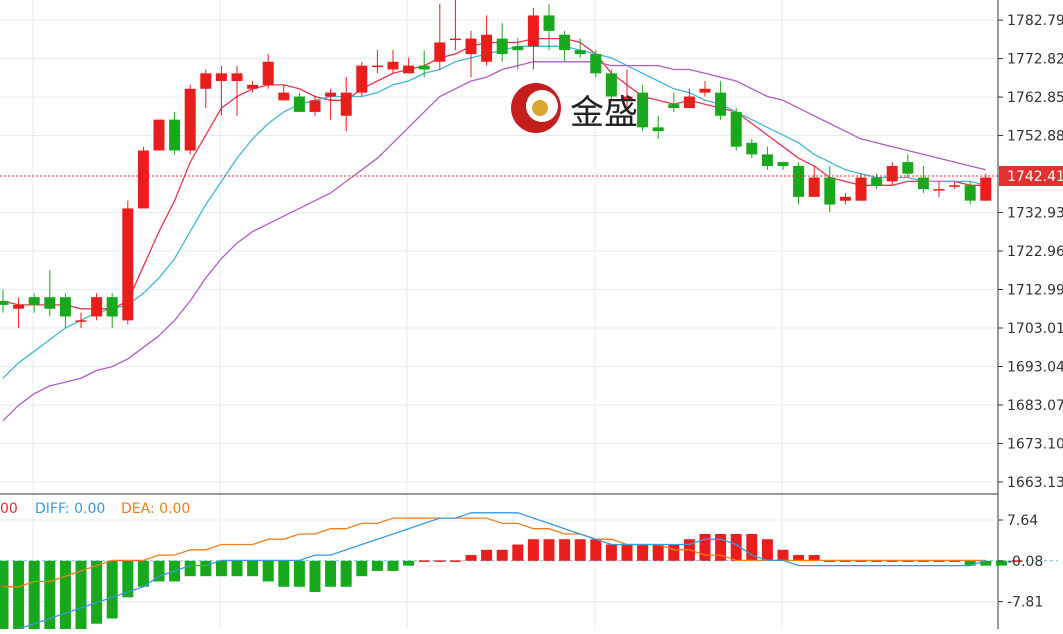 The height and width of the screenshot is (634, 1063). What do you see at coordinates (604, 113) in the screenshot?
I see `logo-text: 金盛` at bounding box center [604, 113].